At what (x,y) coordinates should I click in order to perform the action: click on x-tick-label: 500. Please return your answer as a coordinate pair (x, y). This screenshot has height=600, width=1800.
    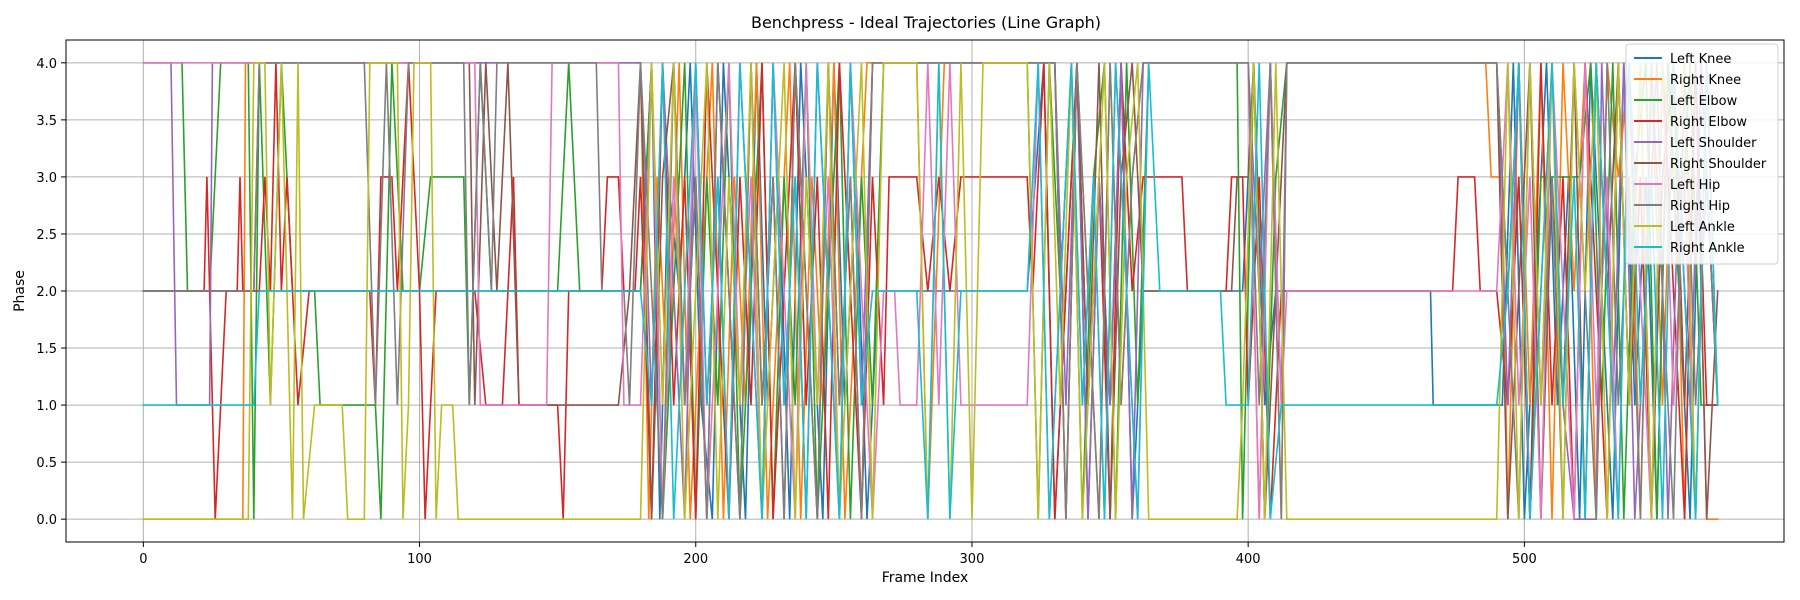
    Looking at the image, I should click on (1524, 559).